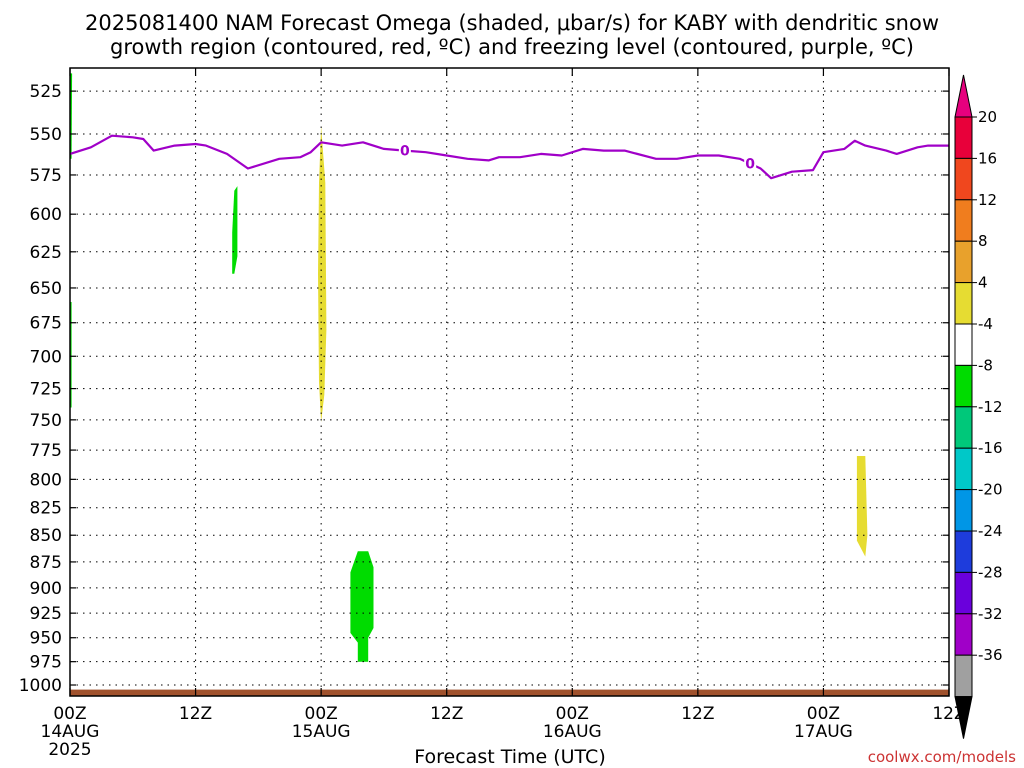  What do you see at coordinates (46, 289) in the screenshot?
I see `y-tick-label: 650` at bounding box center [46, 289].